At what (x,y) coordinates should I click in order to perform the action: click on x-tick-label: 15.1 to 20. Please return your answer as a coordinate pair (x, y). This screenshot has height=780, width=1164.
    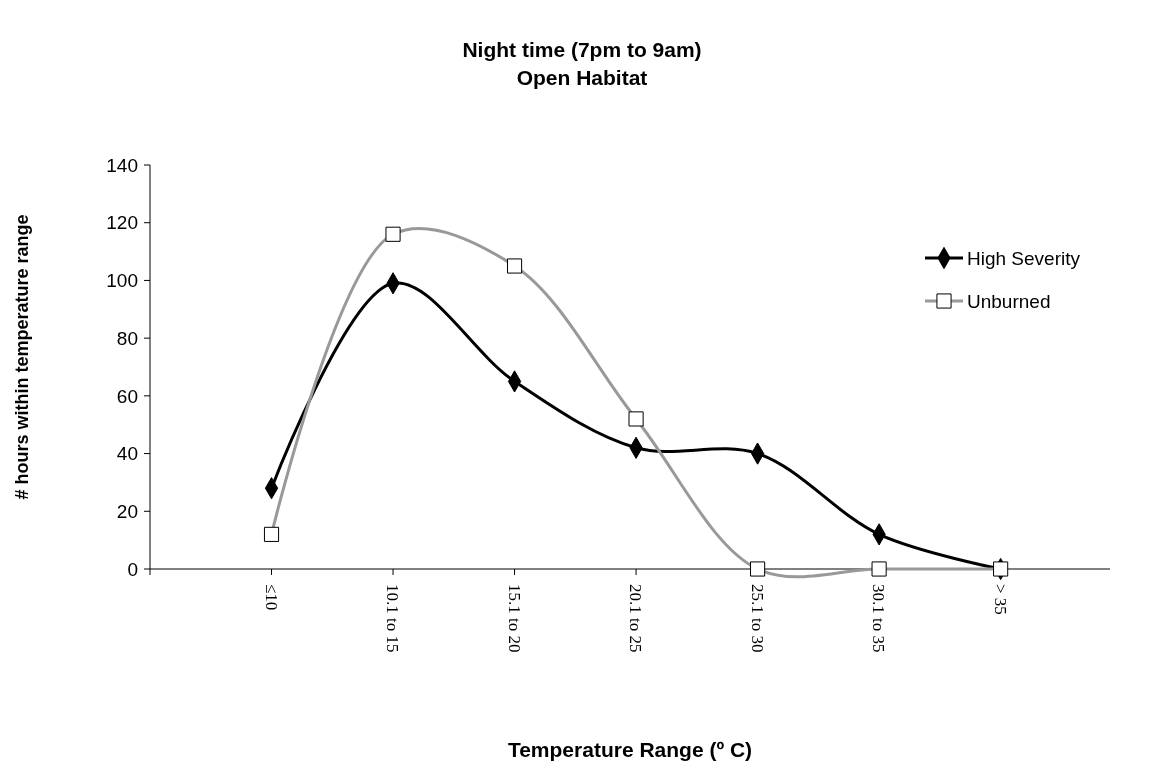
    Looking at the image, I should click on (514, 618).